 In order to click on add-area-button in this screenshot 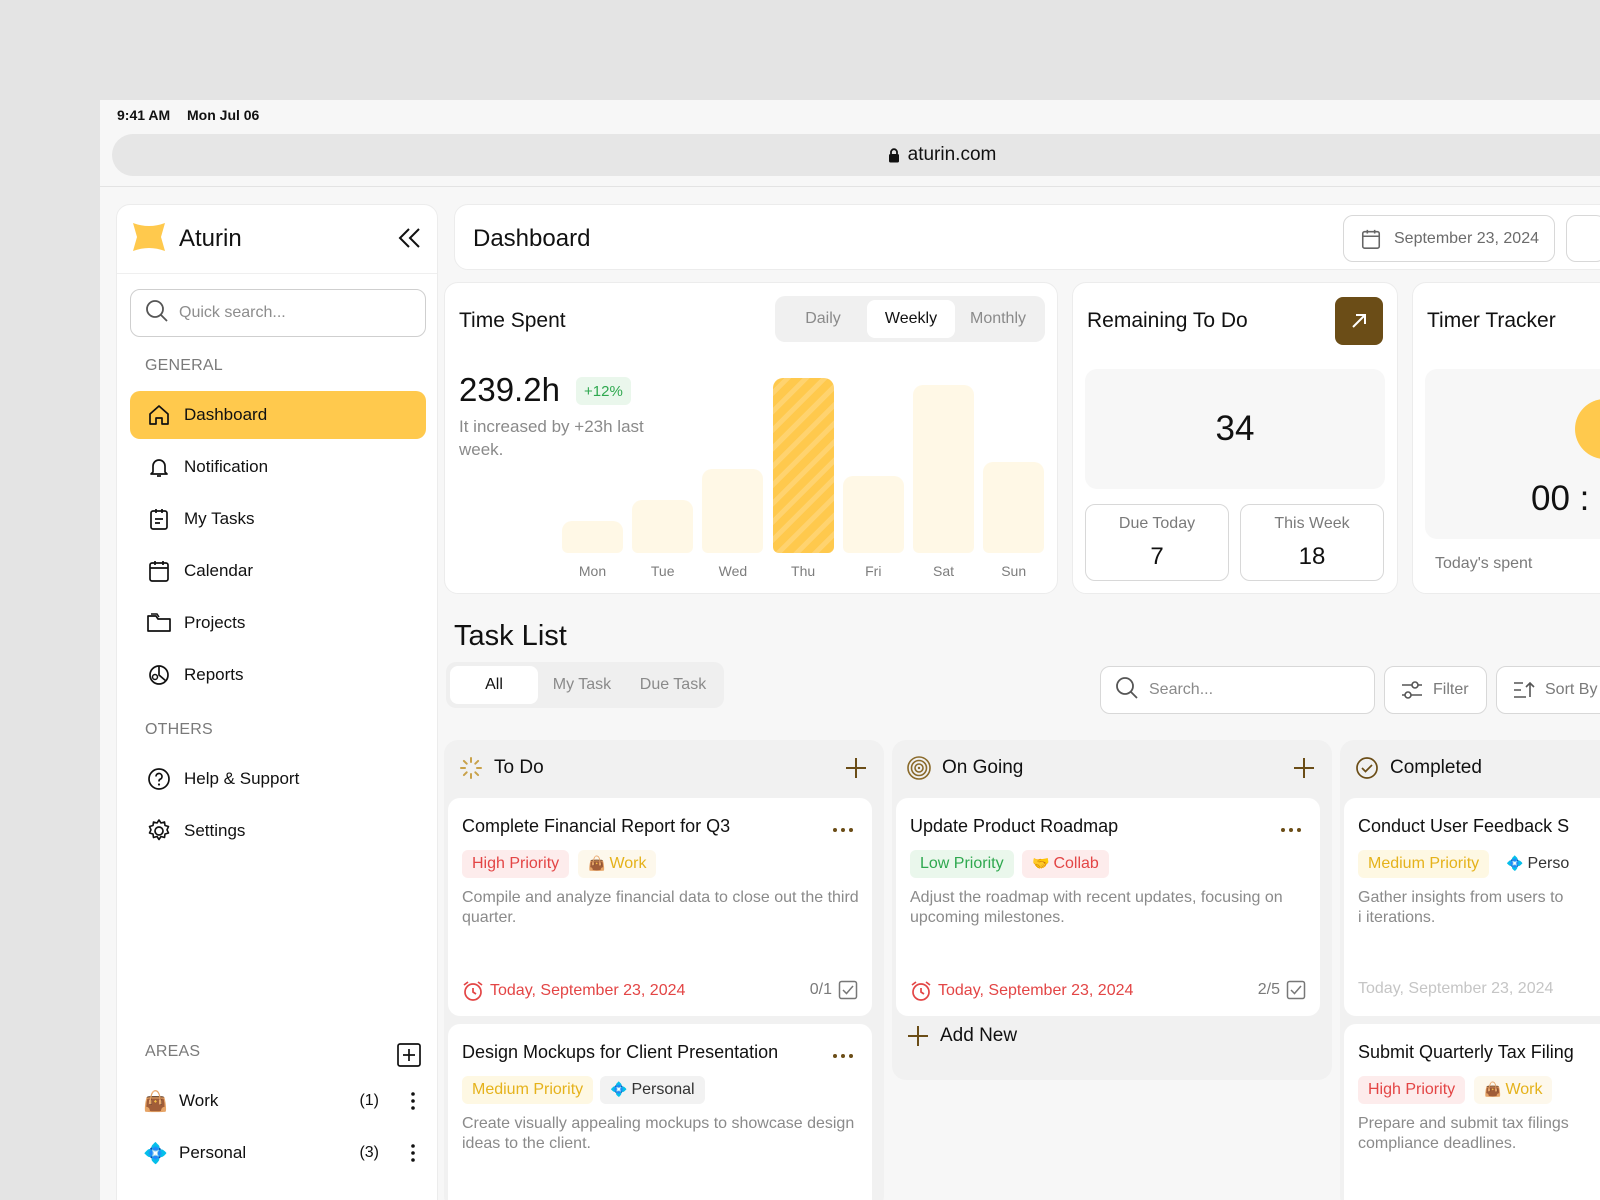, I will do `click(409, 1055)`.